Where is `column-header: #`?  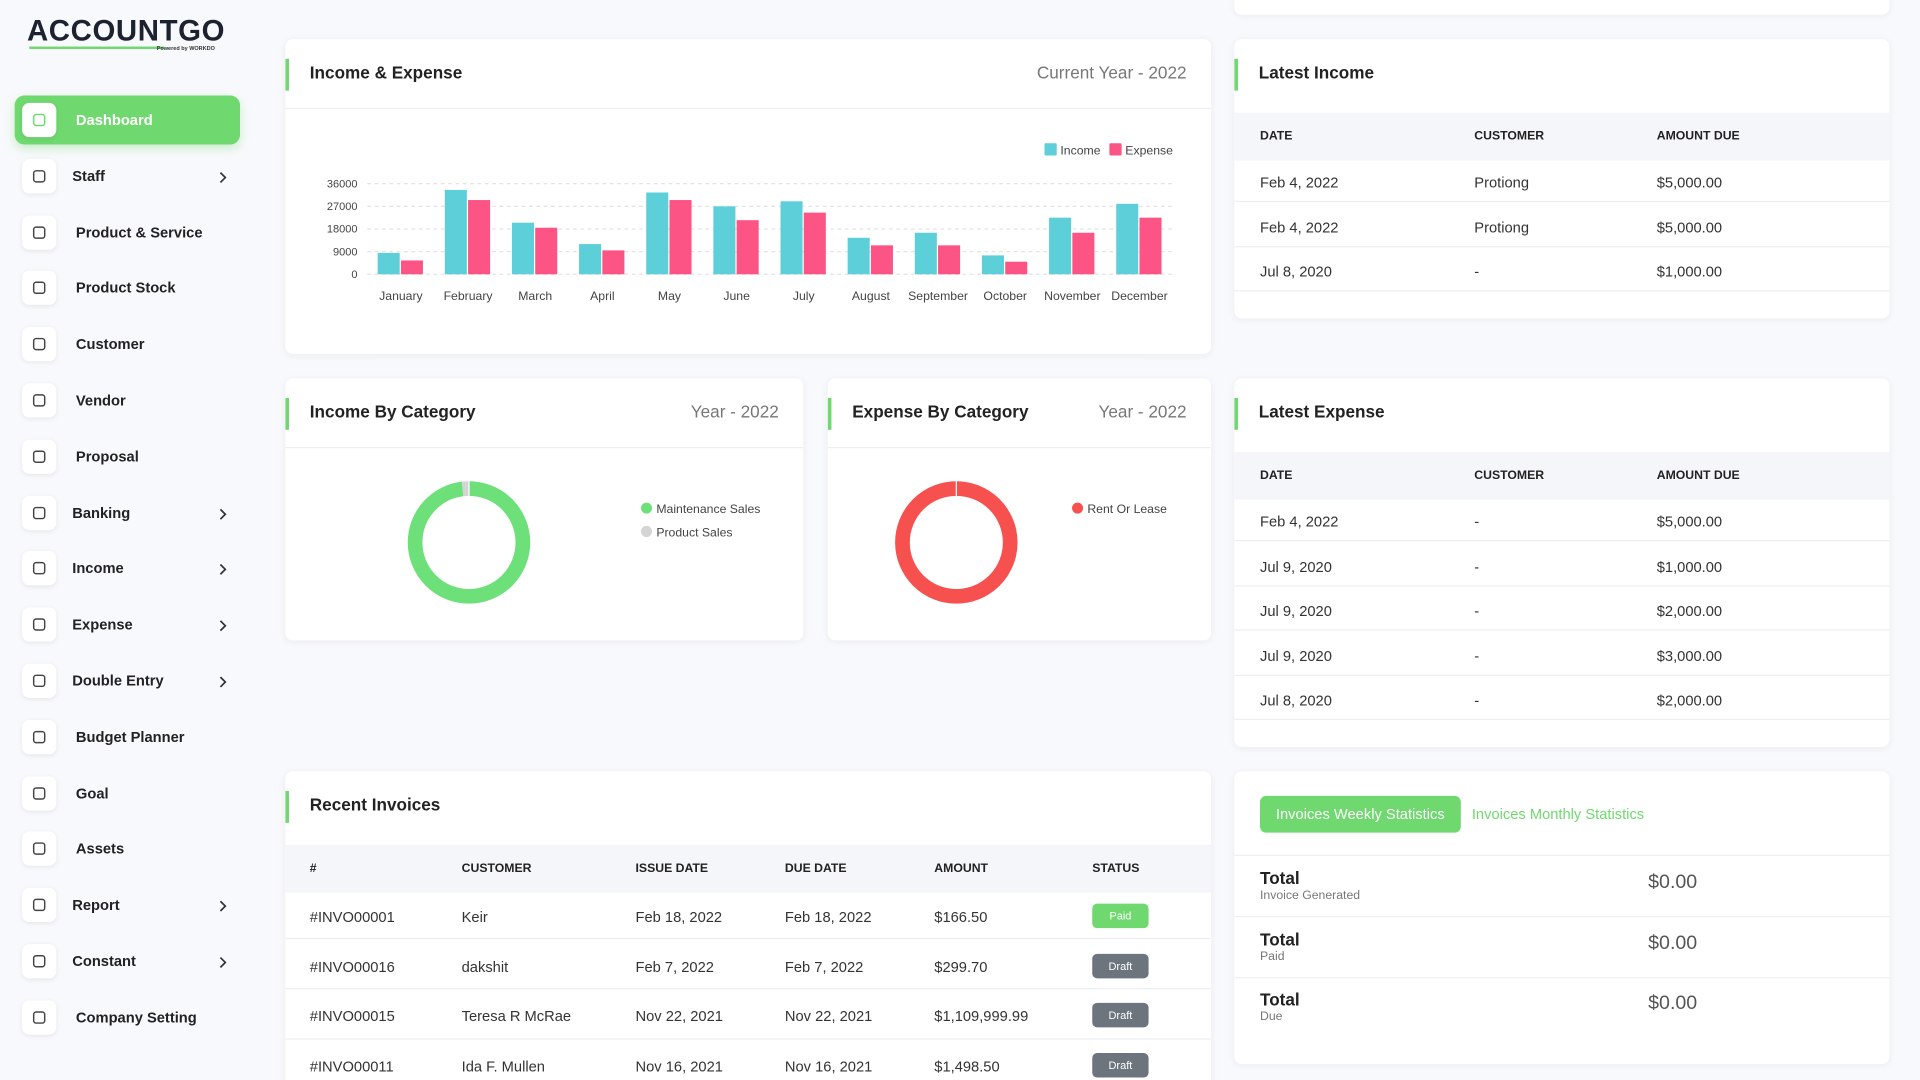 column-header: # is located at coordinates (313, 869).